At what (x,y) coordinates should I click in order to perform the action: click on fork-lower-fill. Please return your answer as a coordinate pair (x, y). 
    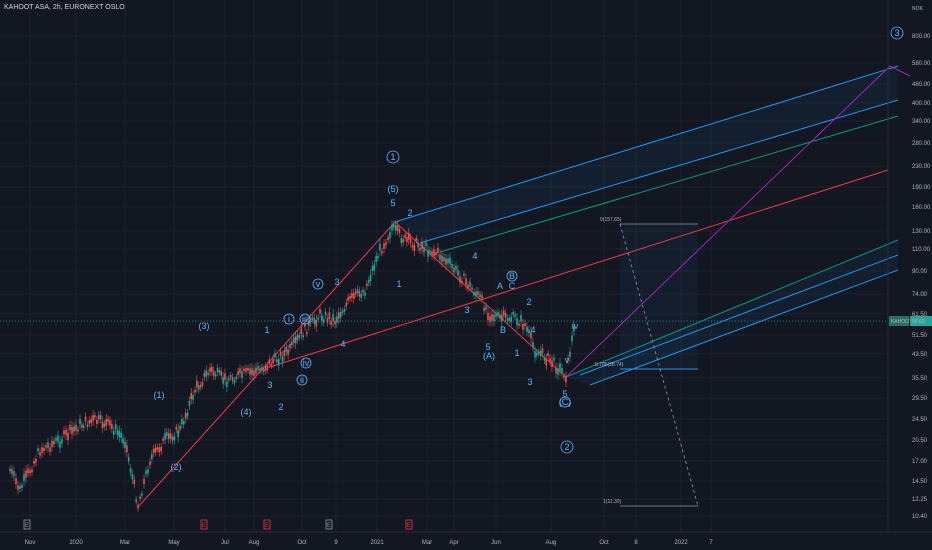
    Looking at the image, I should click on (732, 312).